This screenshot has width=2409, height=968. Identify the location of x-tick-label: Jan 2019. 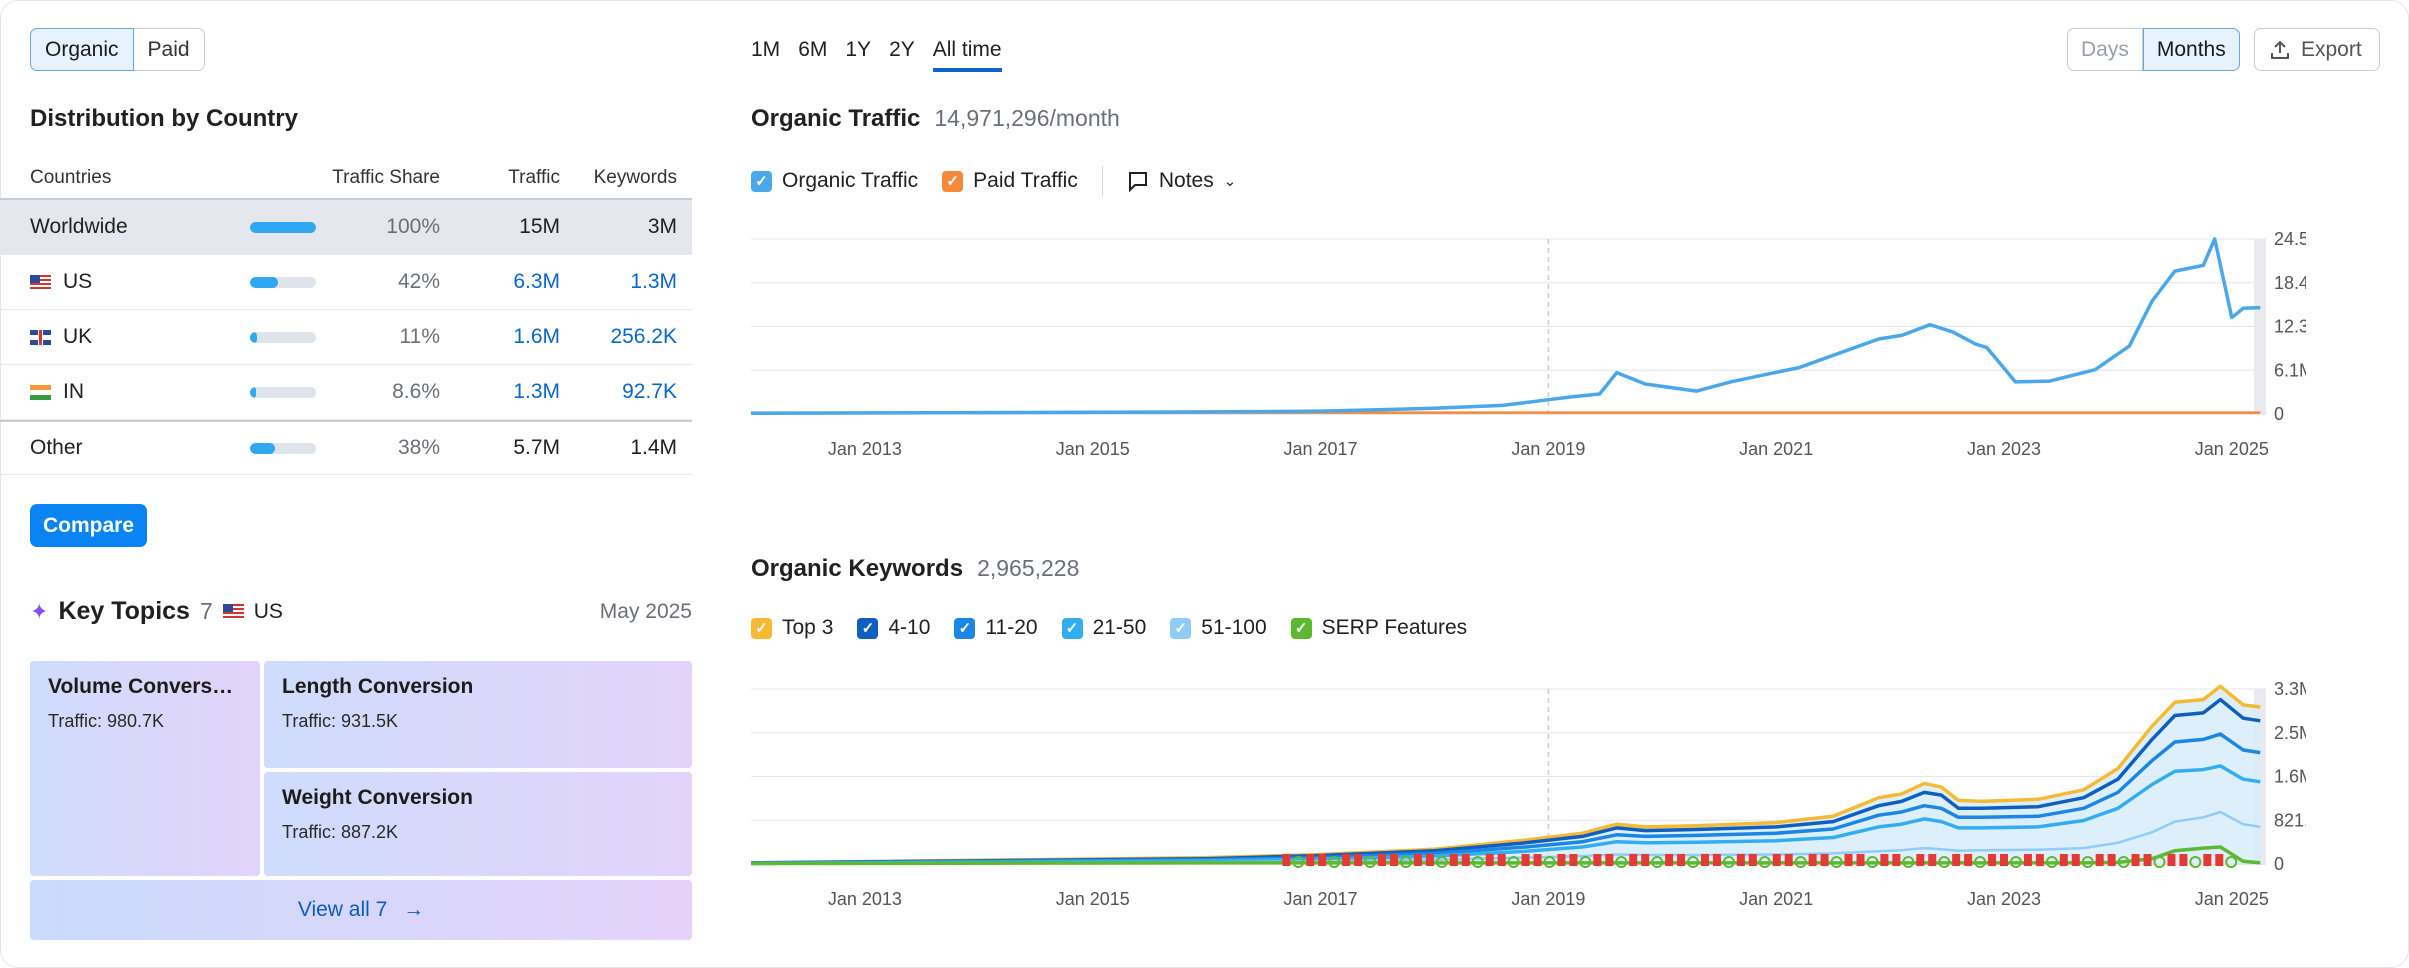
(1548, 449).